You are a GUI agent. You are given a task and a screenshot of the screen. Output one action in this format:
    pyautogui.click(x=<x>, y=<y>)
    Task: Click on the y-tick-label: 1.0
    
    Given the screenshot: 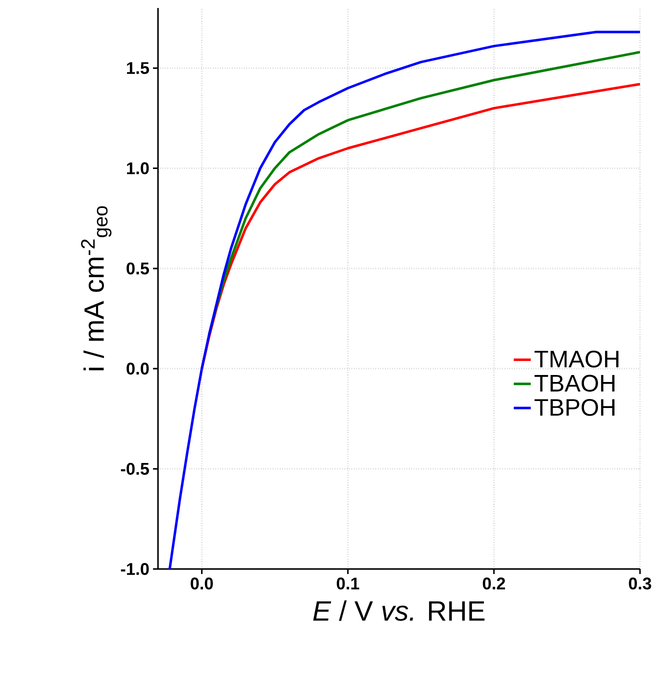 What is the action you would take?
    pyautogui.click(x=138, y=168)
    